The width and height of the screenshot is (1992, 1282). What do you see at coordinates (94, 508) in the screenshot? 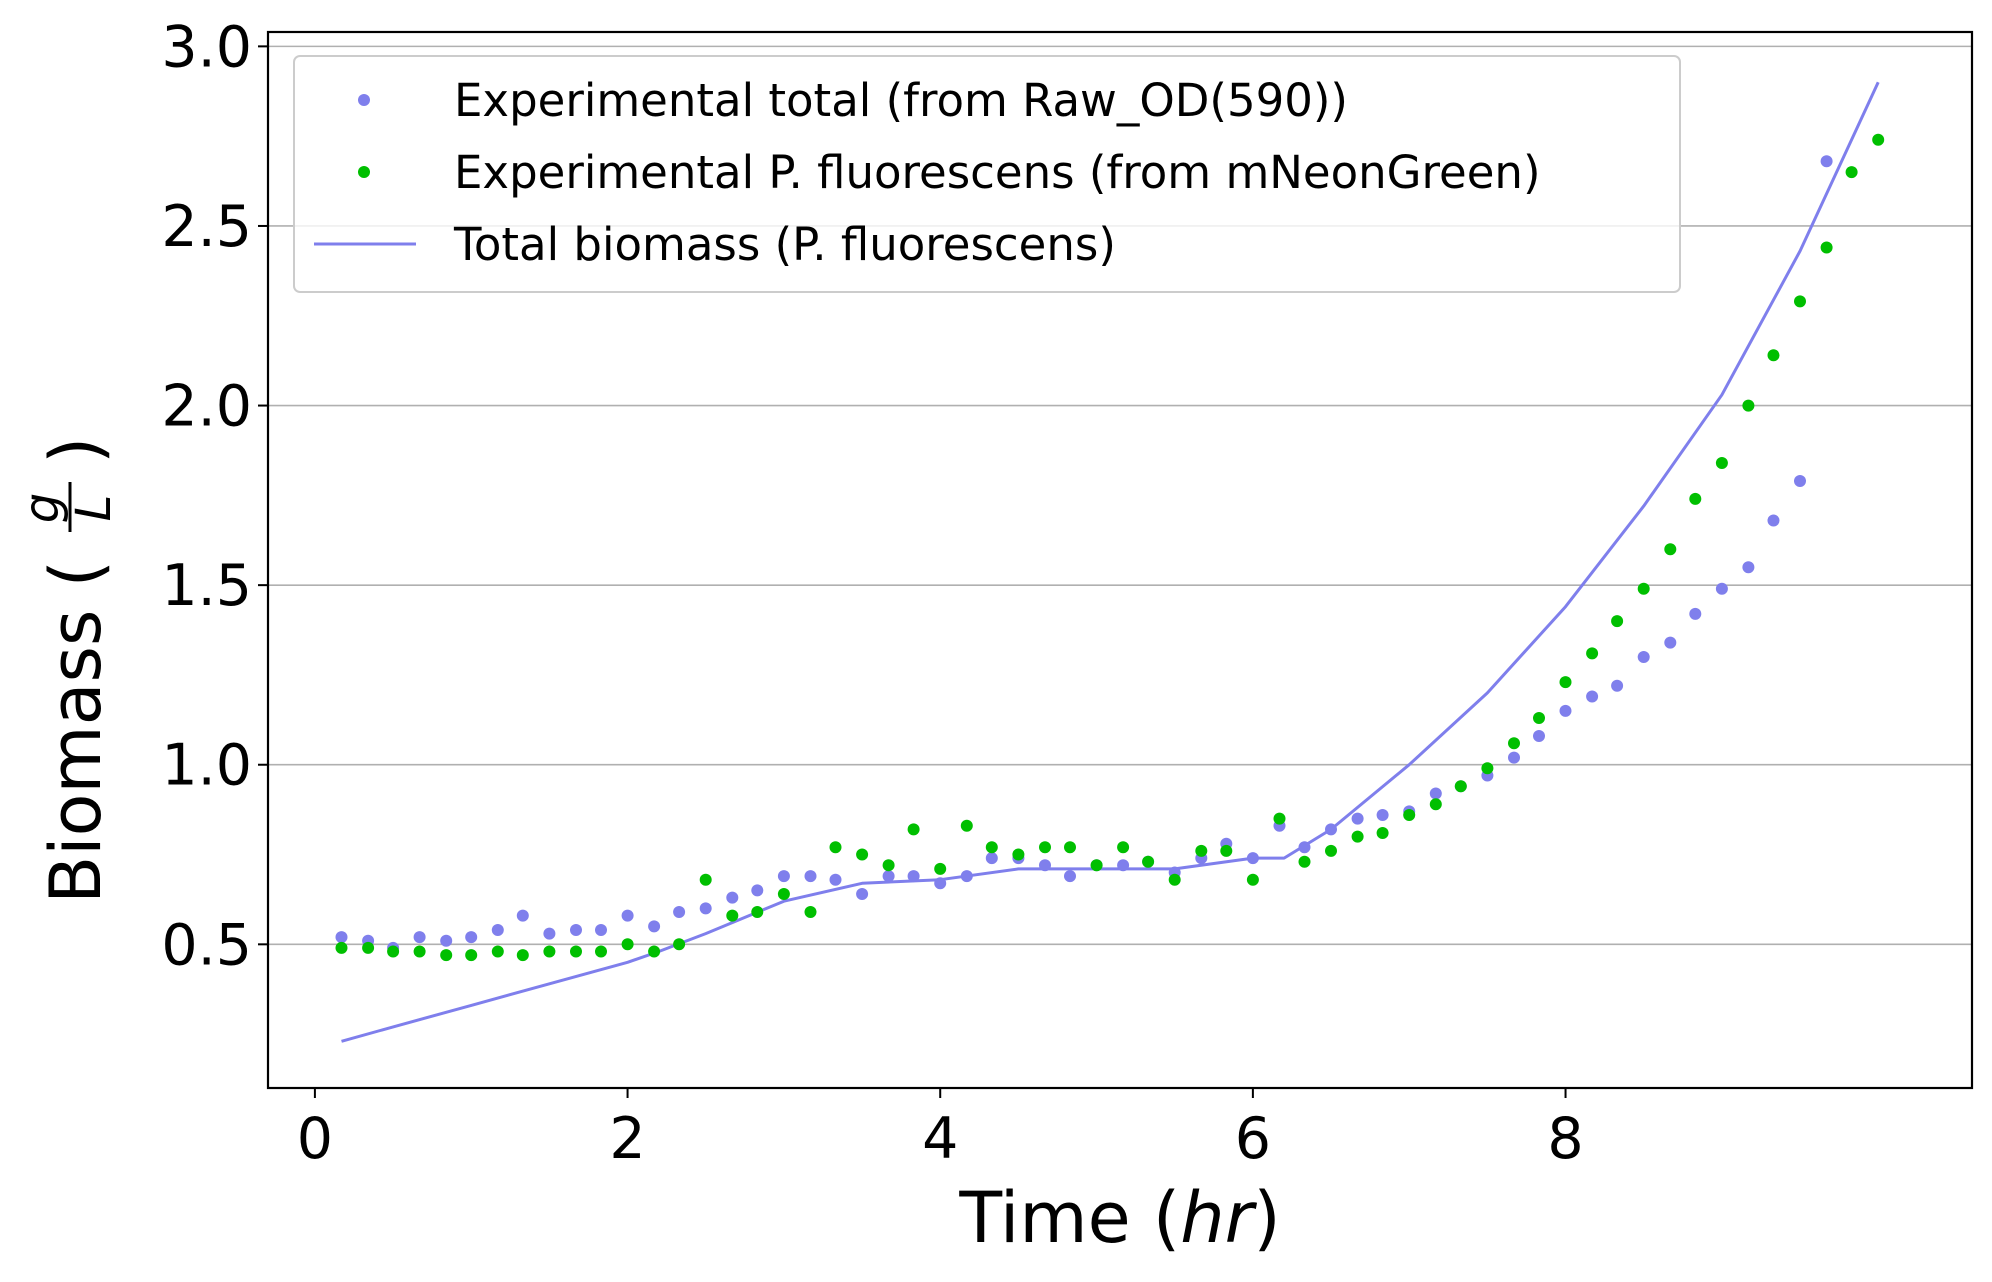
I see `y-axis-unit-denominator: L` at bounding box center [94, 508].